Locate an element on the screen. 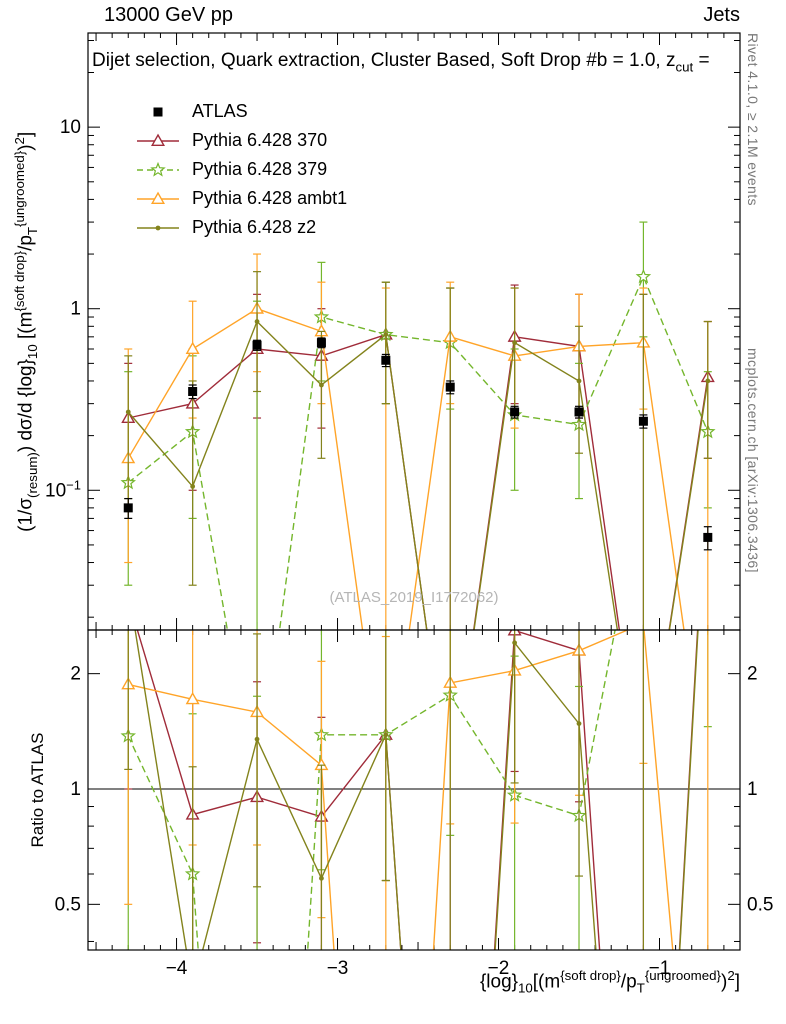 The image size is (786, 1024). legend-item-pythia-z2: Pythia 6.428 z2 is located at coordinates (240, 227).